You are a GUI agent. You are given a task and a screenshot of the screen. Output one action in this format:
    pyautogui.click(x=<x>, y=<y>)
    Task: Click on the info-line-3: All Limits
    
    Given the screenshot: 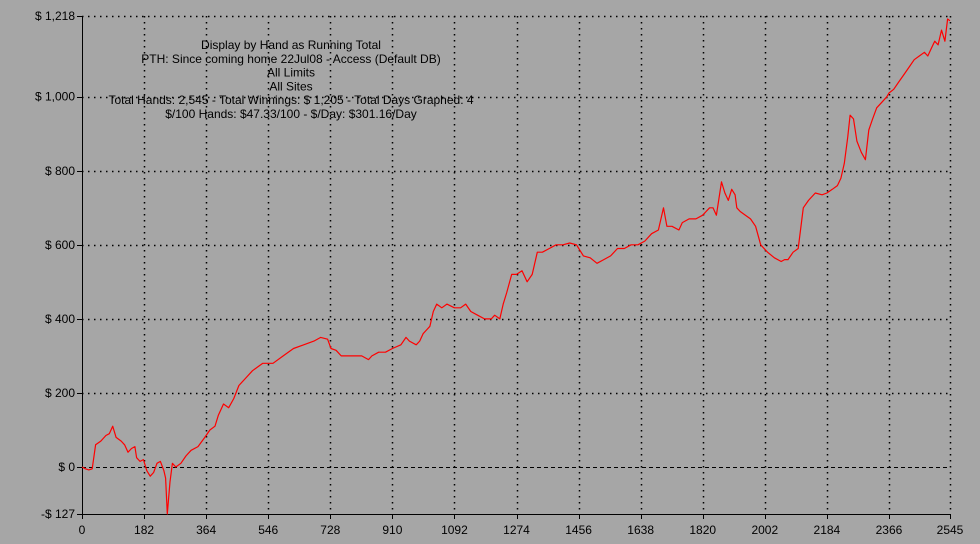 What is the action you would take?
    pyautogui.click(x=291, y=73)
    